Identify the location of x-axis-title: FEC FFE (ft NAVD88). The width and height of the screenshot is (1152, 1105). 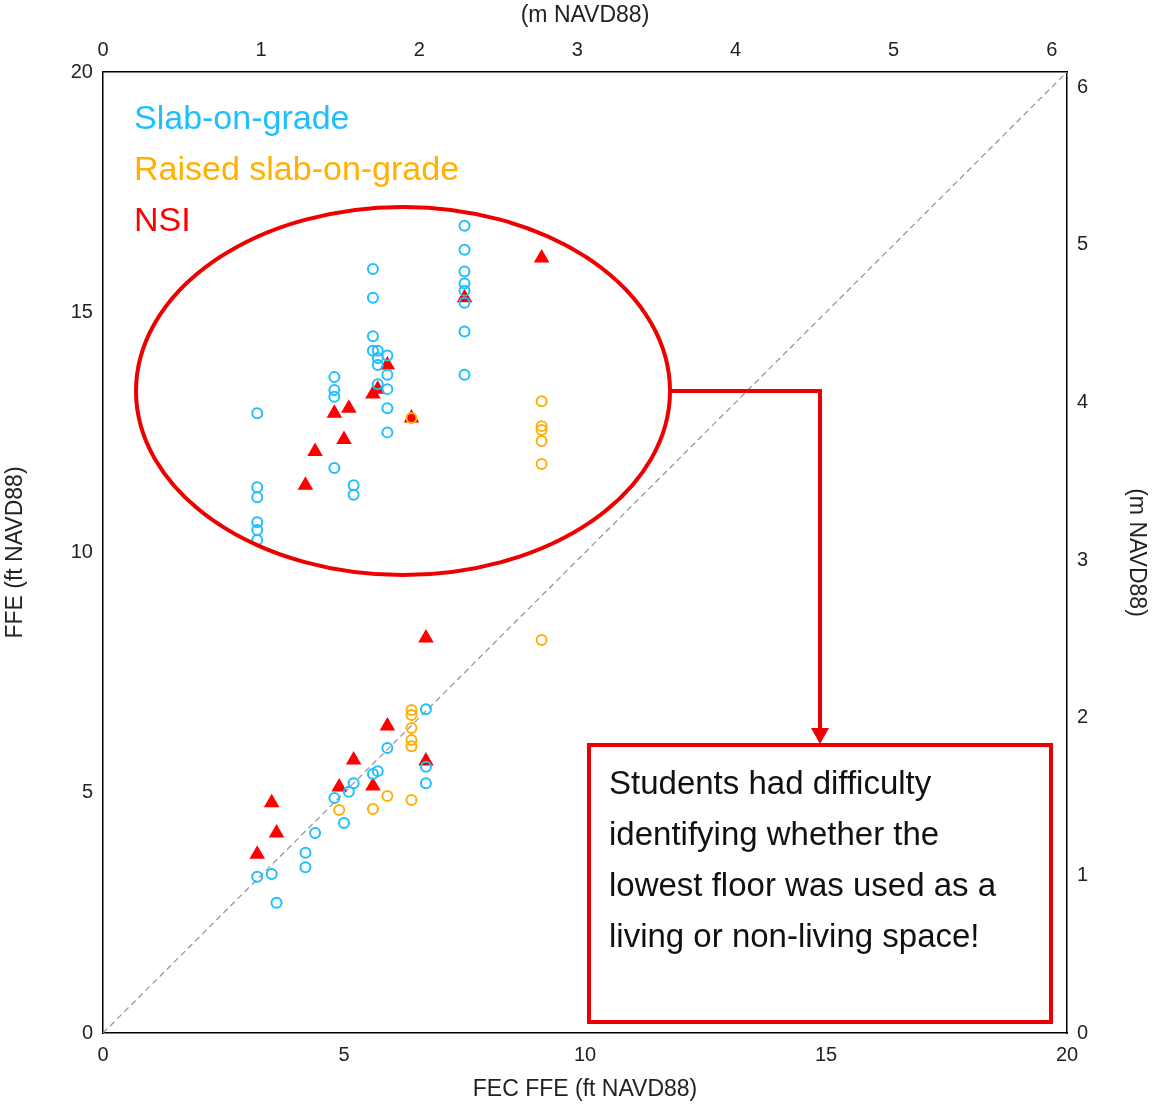
(585, 1087).